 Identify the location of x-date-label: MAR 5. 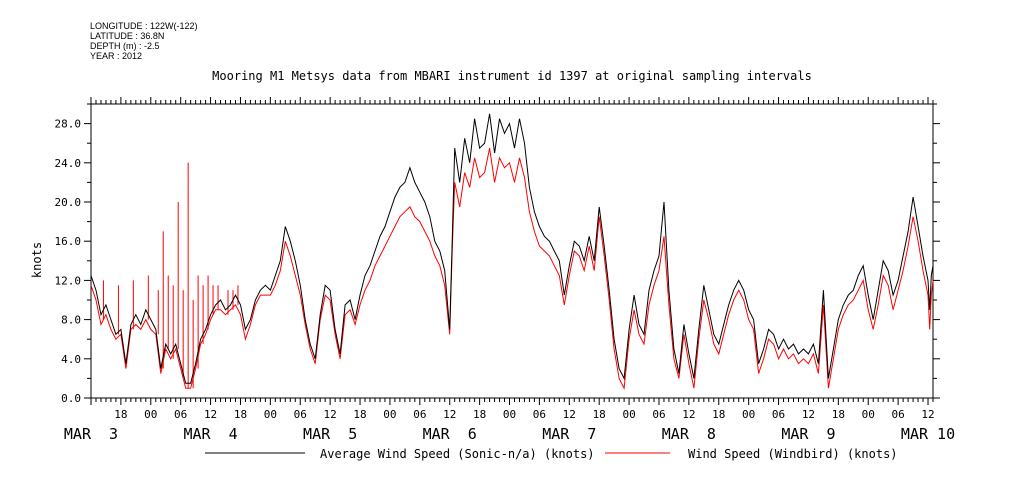
(330, 434).